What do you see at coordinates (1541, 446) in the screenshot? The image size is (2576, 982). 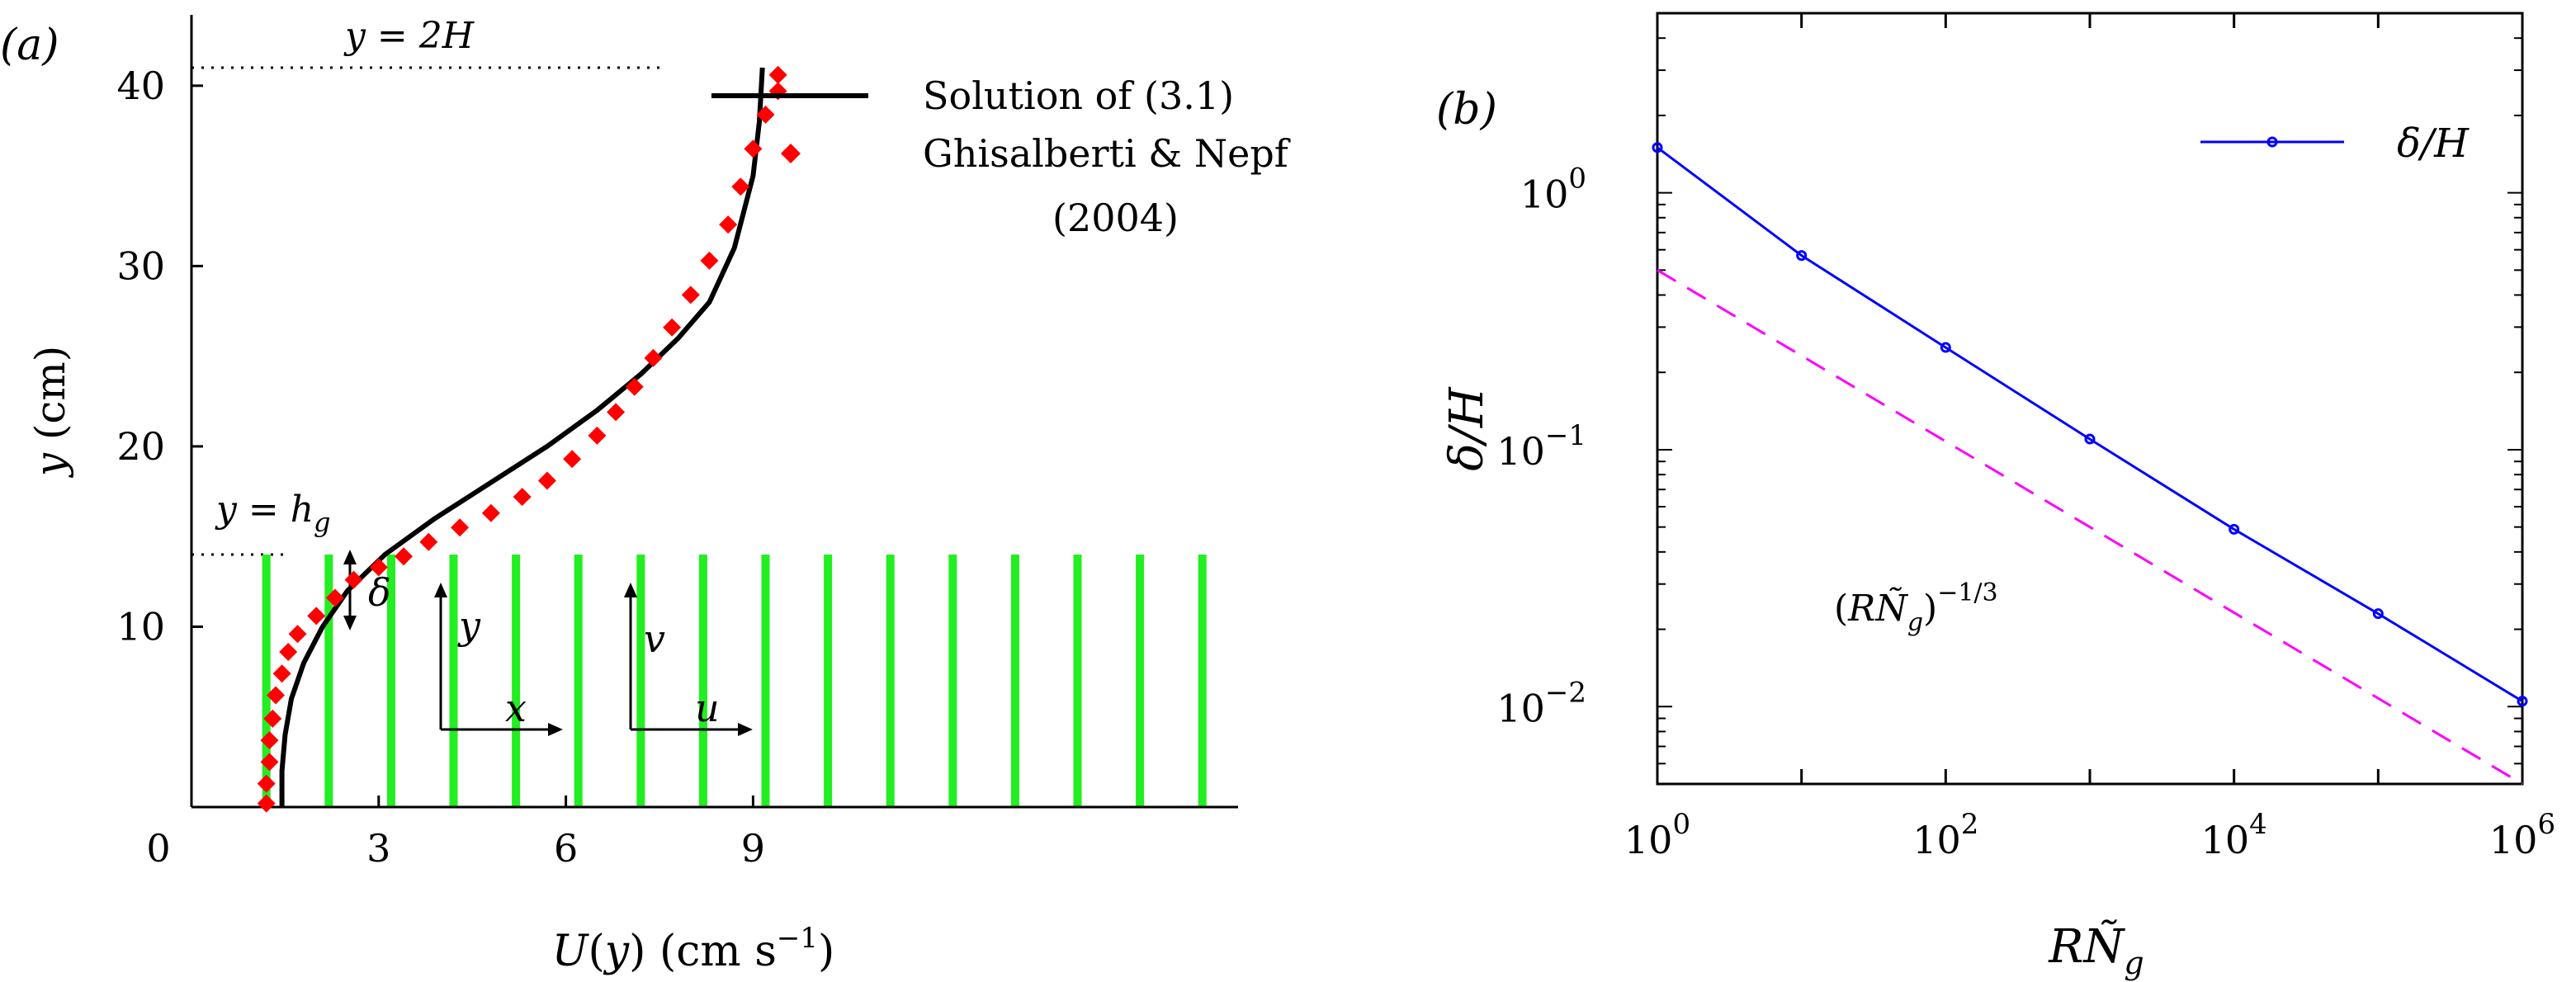 I see `y-tick-label: 10⁻¹` at bounding box center [1541, 446].